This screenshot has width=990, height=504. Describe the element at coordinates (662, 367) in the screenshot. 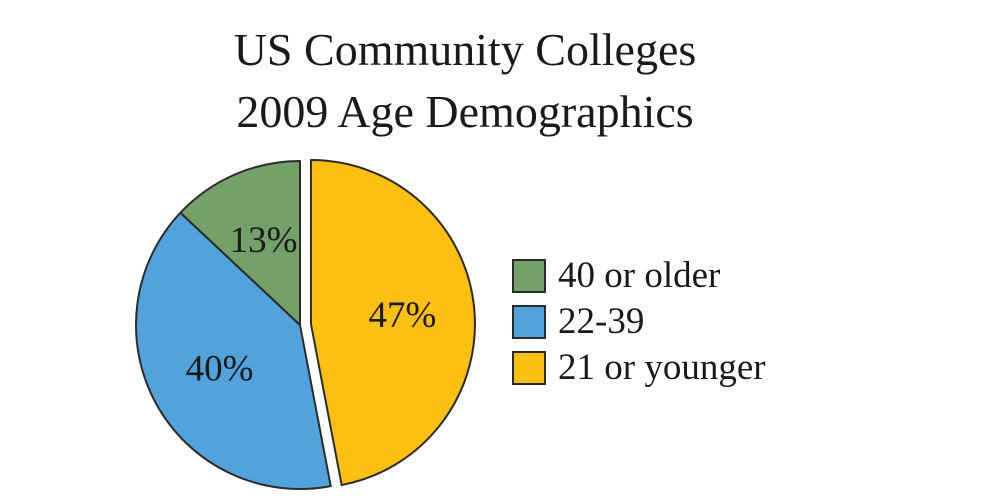

I see `legend-label-21-or-younger: 21 or younger` at that location.